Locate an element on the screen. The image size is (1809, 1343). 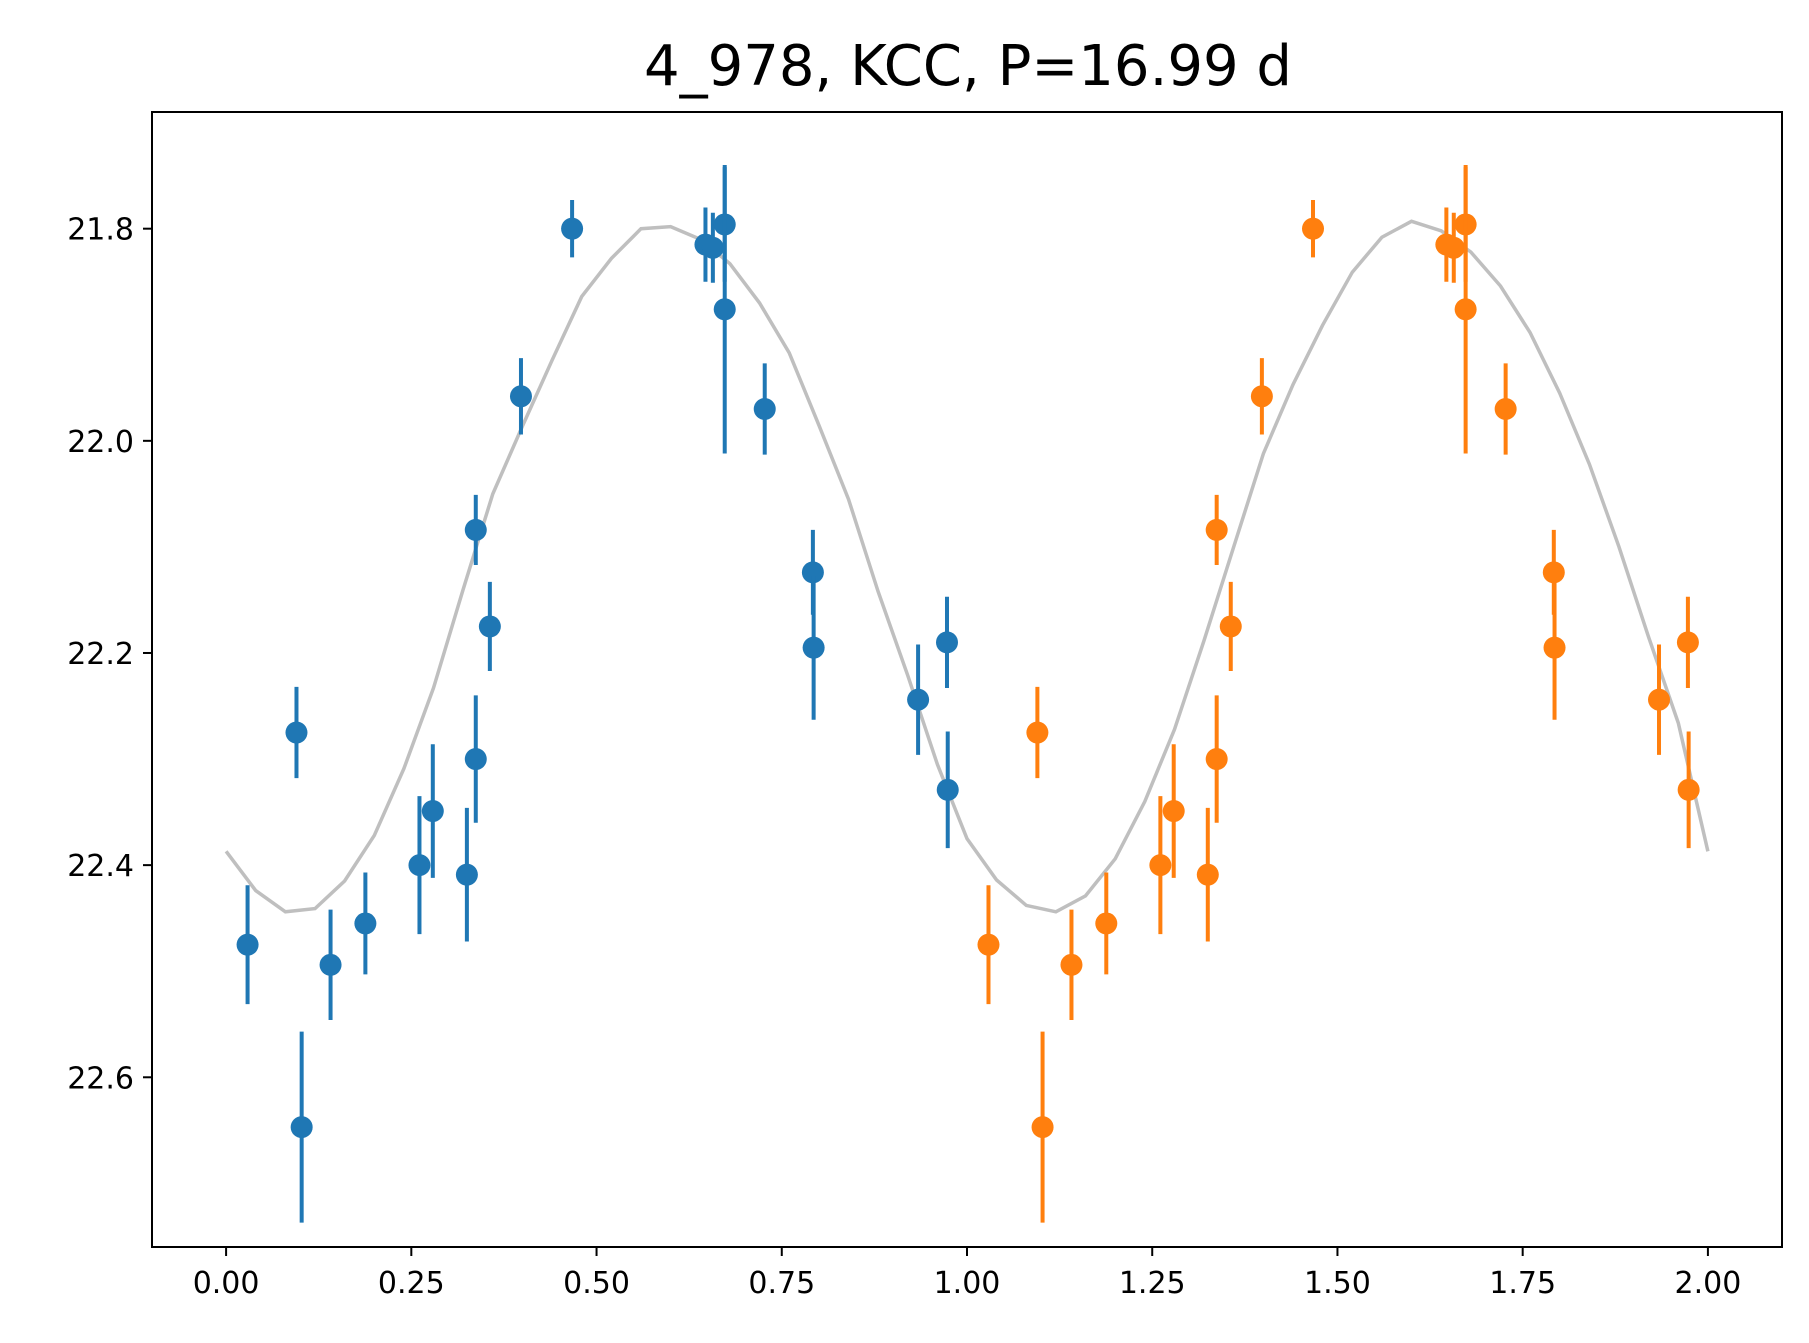
y-tick-label: 22.4 is located at coordinates (100, 866).